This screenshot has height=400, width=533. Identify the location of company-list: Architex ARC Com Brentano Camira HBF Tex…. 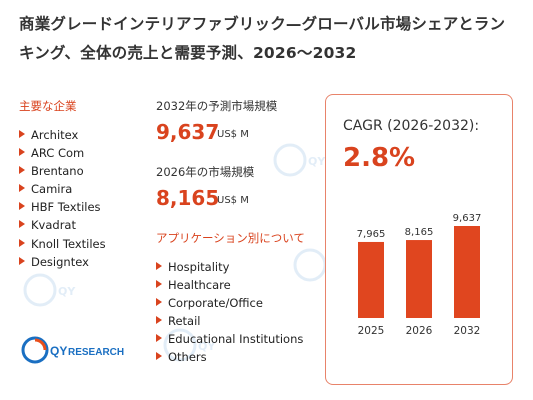
(62, 198).